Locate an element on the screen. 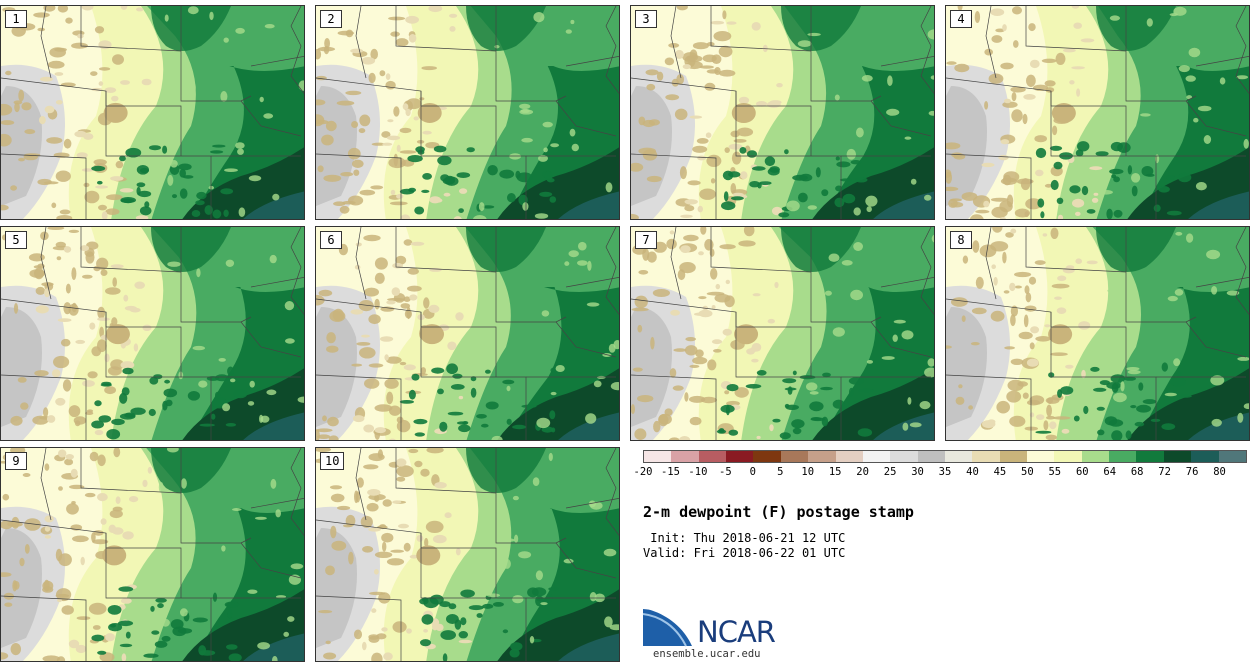 Image resolution: width=1260 pixels, height=663 pixels. colorbar-tick-label: 68 is located at coordinates (1137, 472).